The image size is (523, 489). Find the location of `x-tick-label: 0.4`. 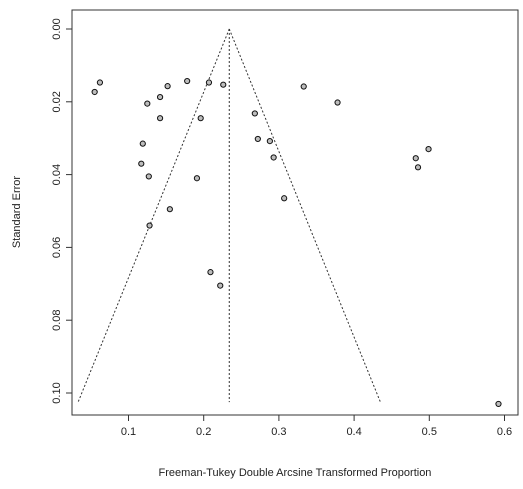

x-tick-label: 0.4 is located at coordinates (353, 432).